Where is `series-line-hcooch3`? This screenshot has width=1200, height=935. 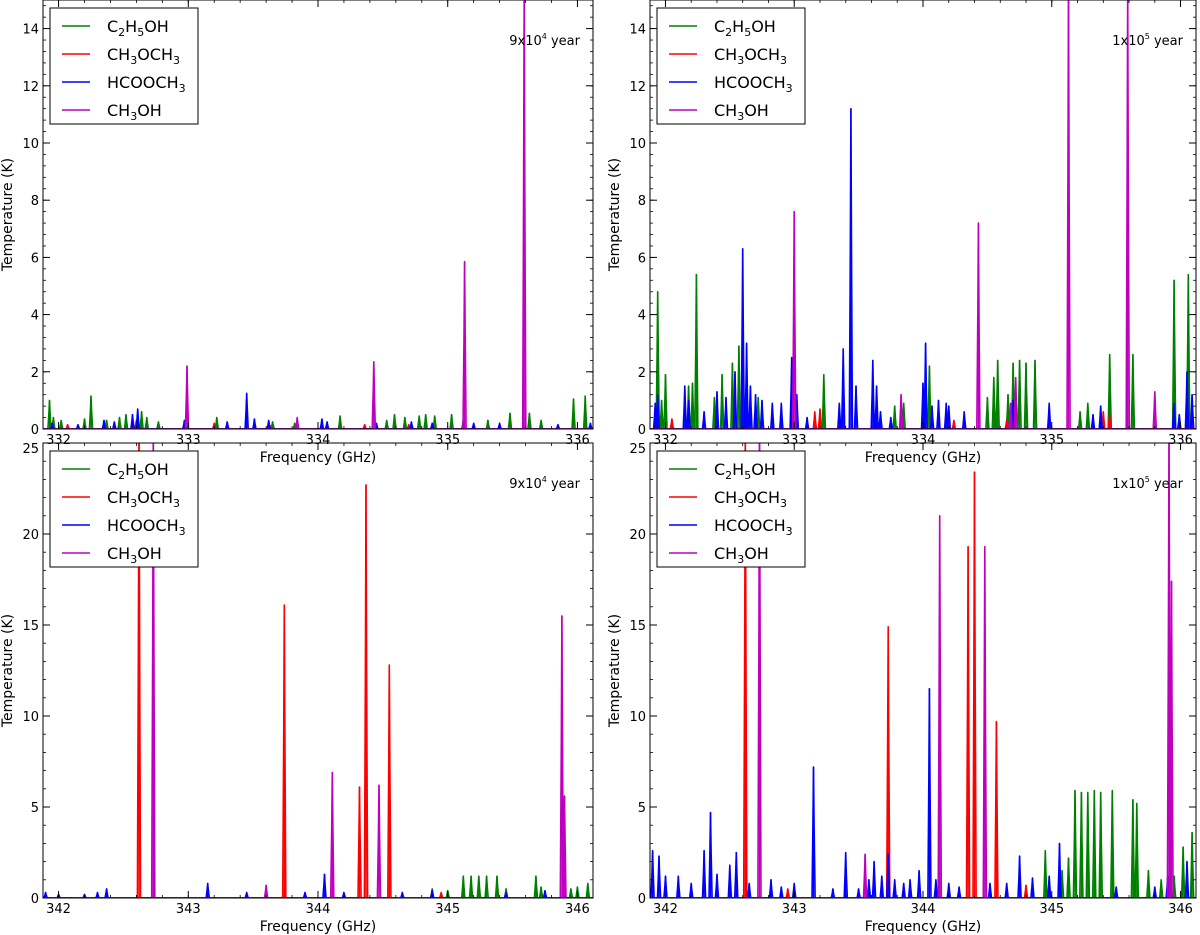 series-line-hcooch3 is located at coordinates (318, 410).